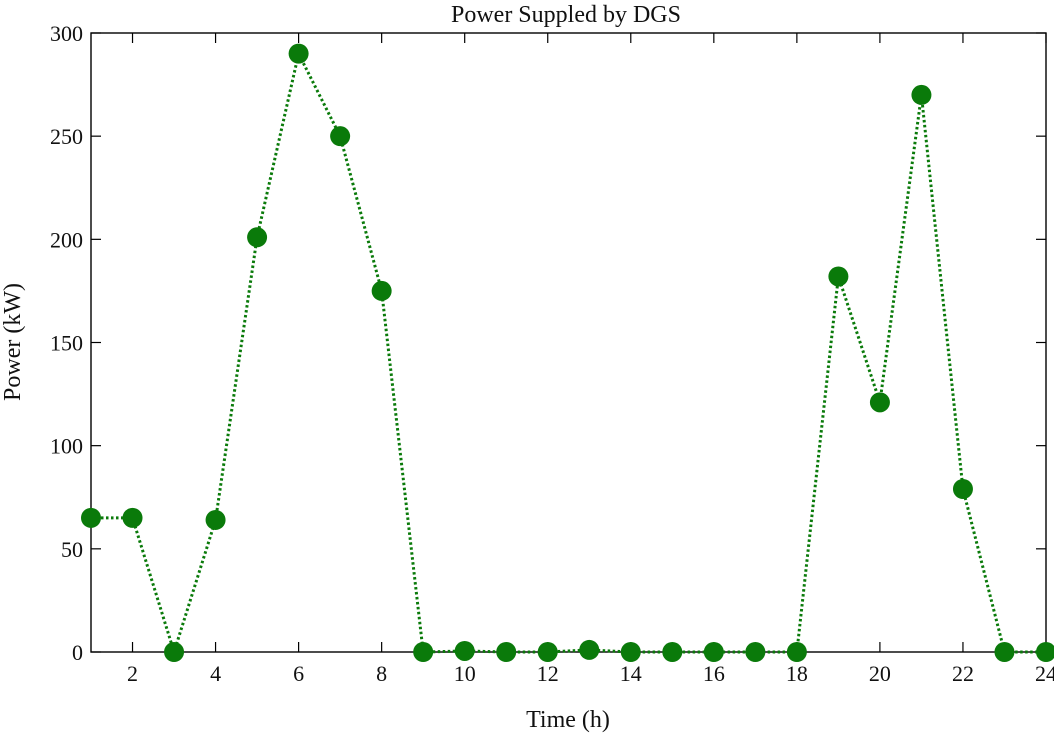 This screenshot has height=736, width=1054. What do you see at coordinates (66, 33) in the screenshot?
I see `y-tick-label: 300` at bounding box center [66, 33].